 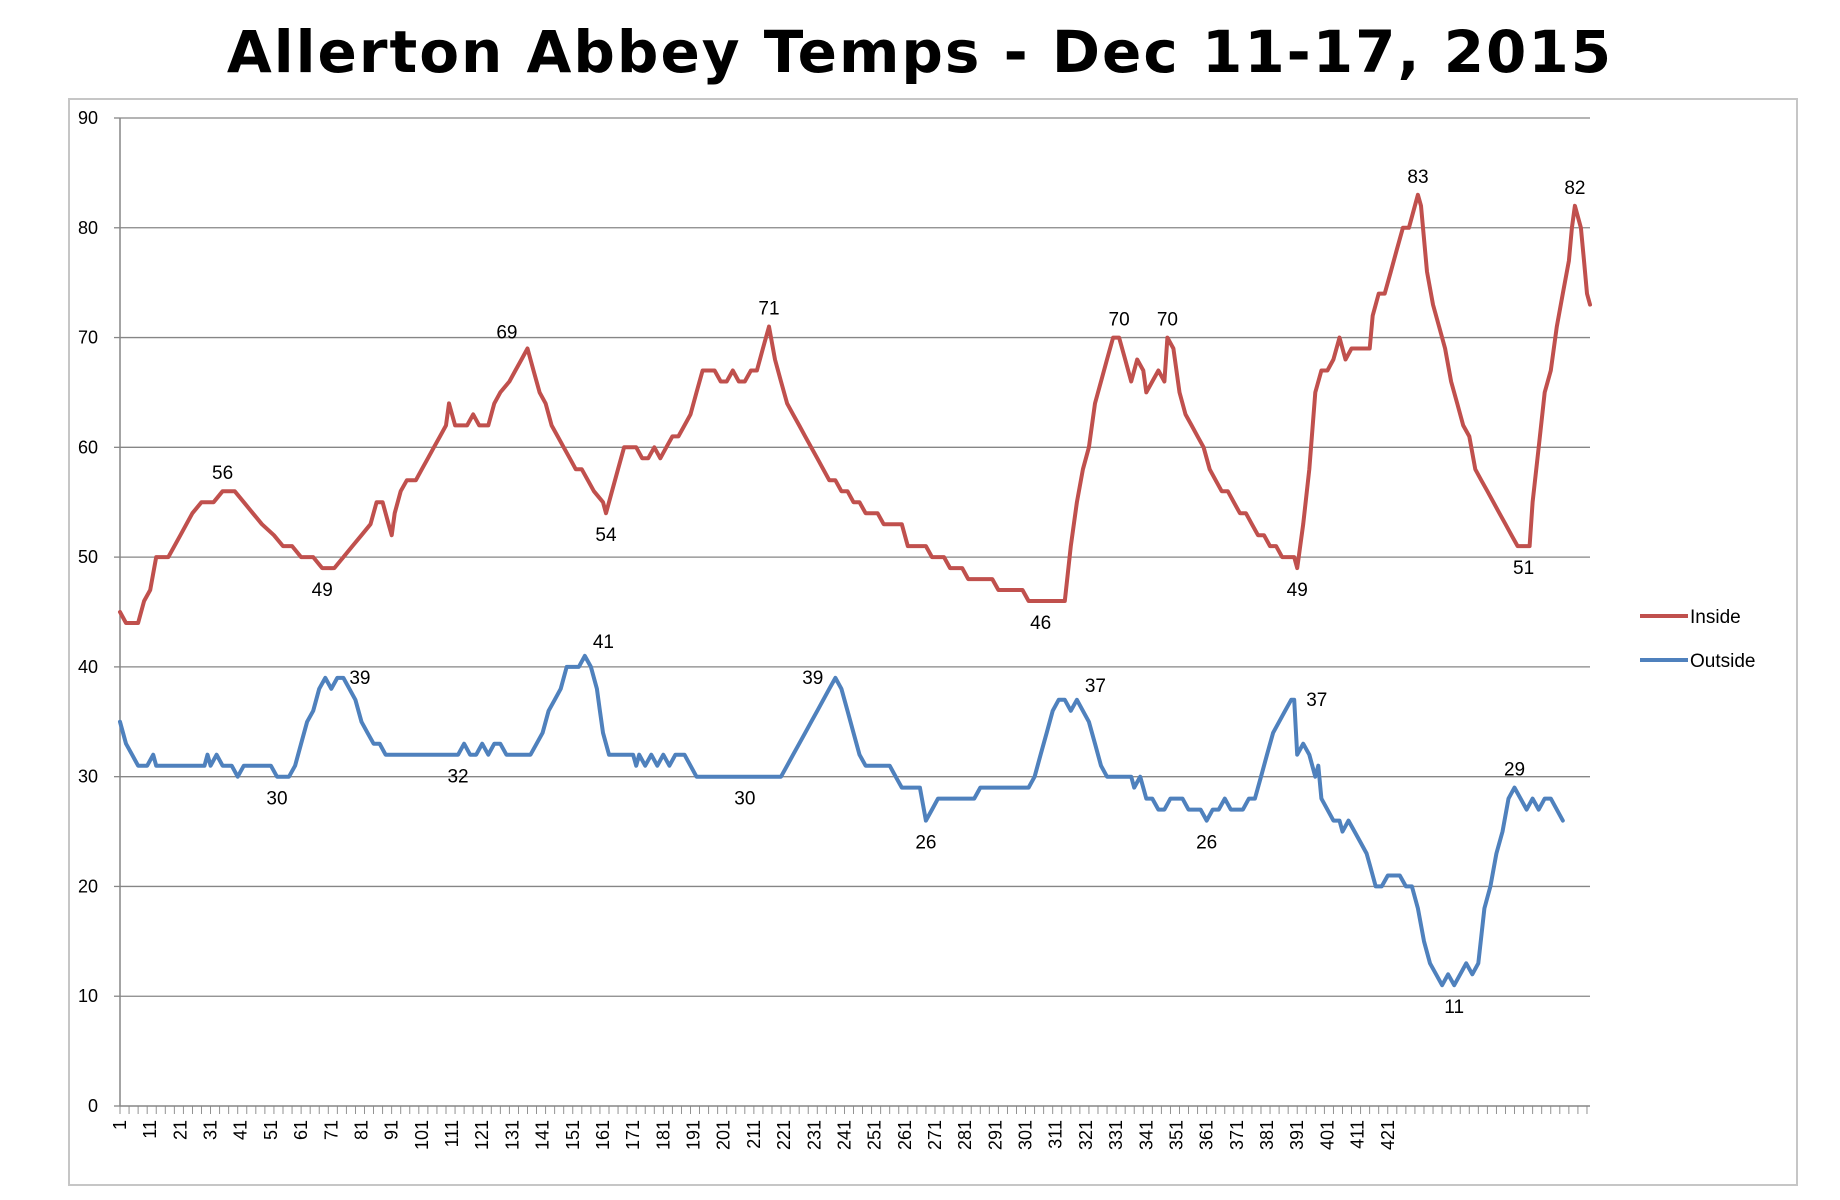 What do you see at coordinates (88, 886) in the screenshot?
I see `y-tick-label: 20` at bounding box center [88, 886].